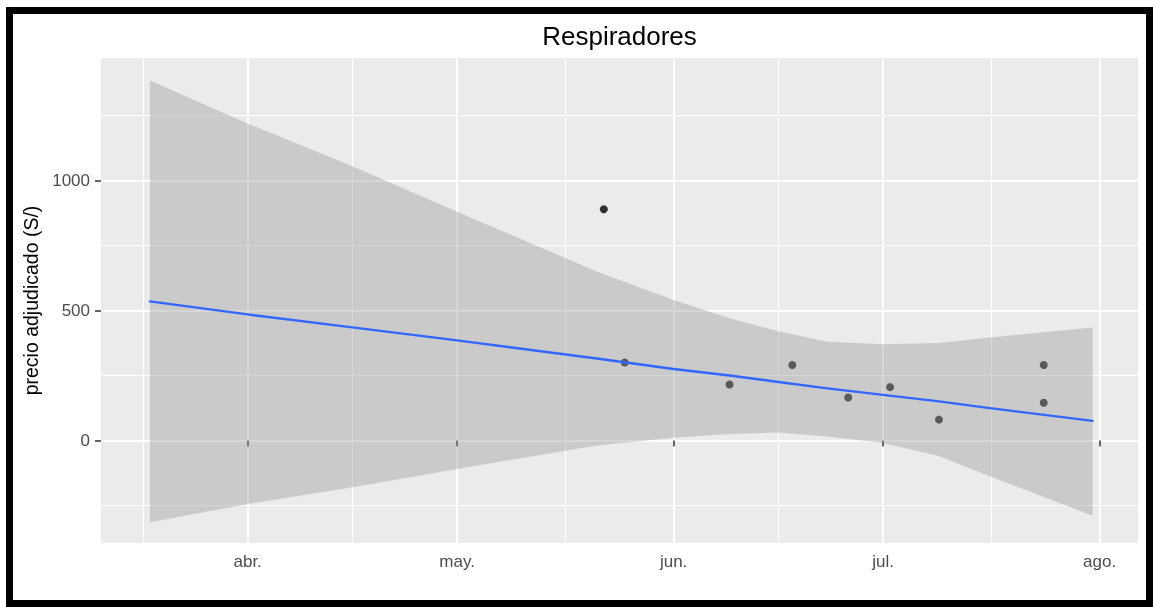 The height and width of the screenshot is (607, 1153). Describe the element at coordinates (1100, 561) in the screenshot. I see `x-tick-label: ago.` at that location.